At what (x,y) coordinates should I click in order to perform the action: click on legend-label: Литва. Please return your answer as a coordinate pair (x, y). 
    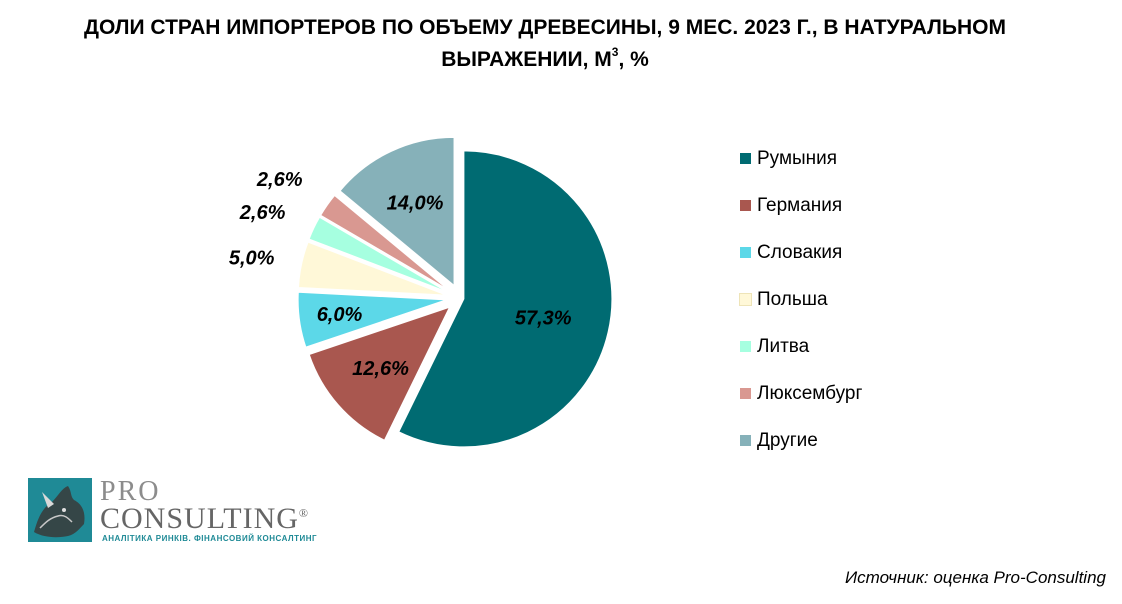
    Looking at the image, I should click on (783, 346).